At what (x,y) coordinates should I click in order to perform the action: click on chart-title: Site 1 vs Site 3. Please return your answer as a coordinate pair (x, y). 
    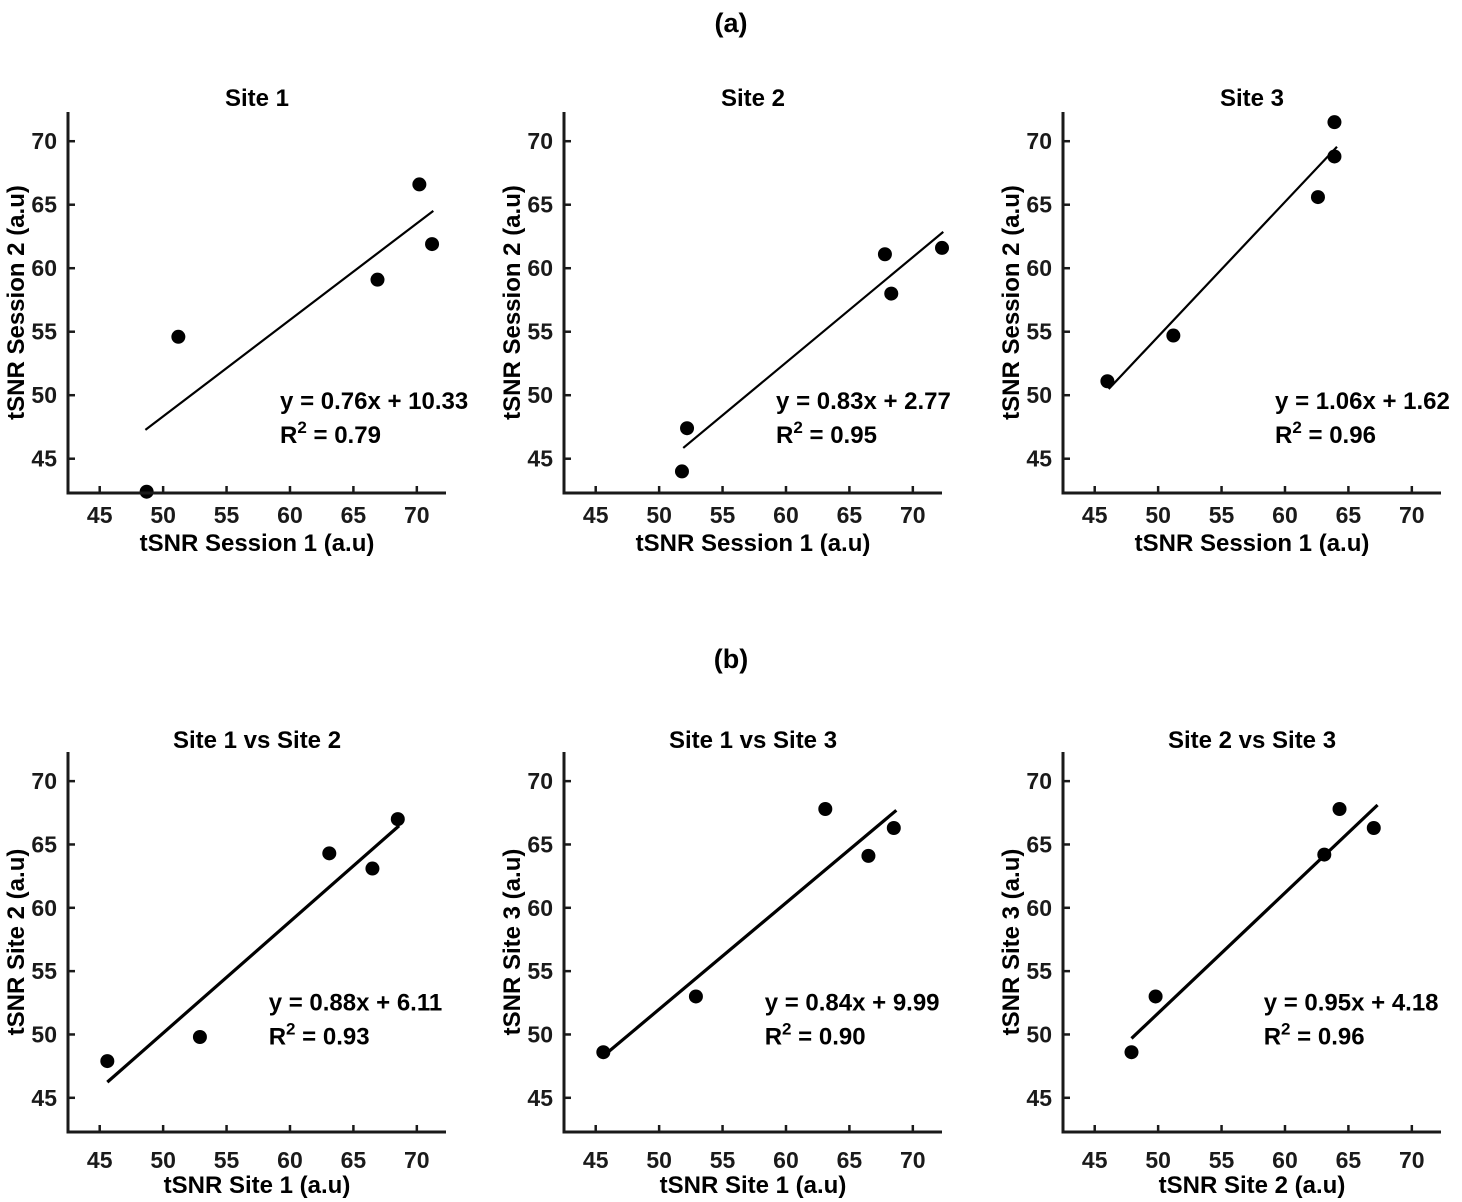
    Looking at the image, I should click on (752, 740).